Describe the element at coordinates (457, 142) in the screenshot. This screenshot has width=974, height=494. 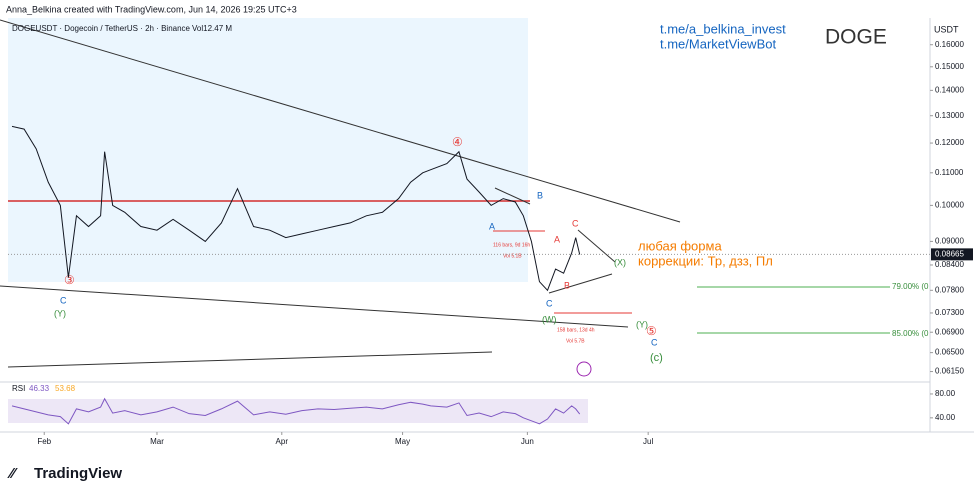
I see `wave-label: ④` at that location.